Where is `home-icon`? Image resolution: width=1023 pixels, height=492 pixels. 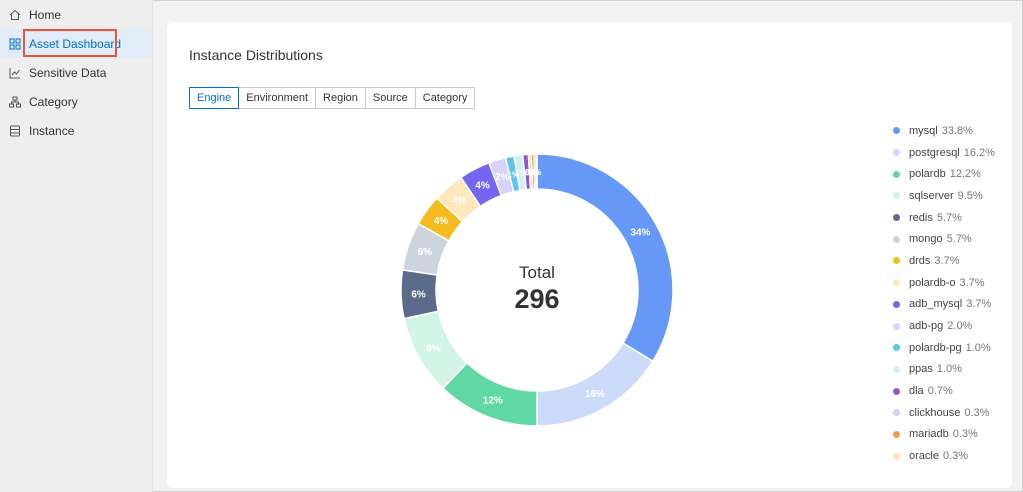 home-icon is located at coordinates (15, 15).